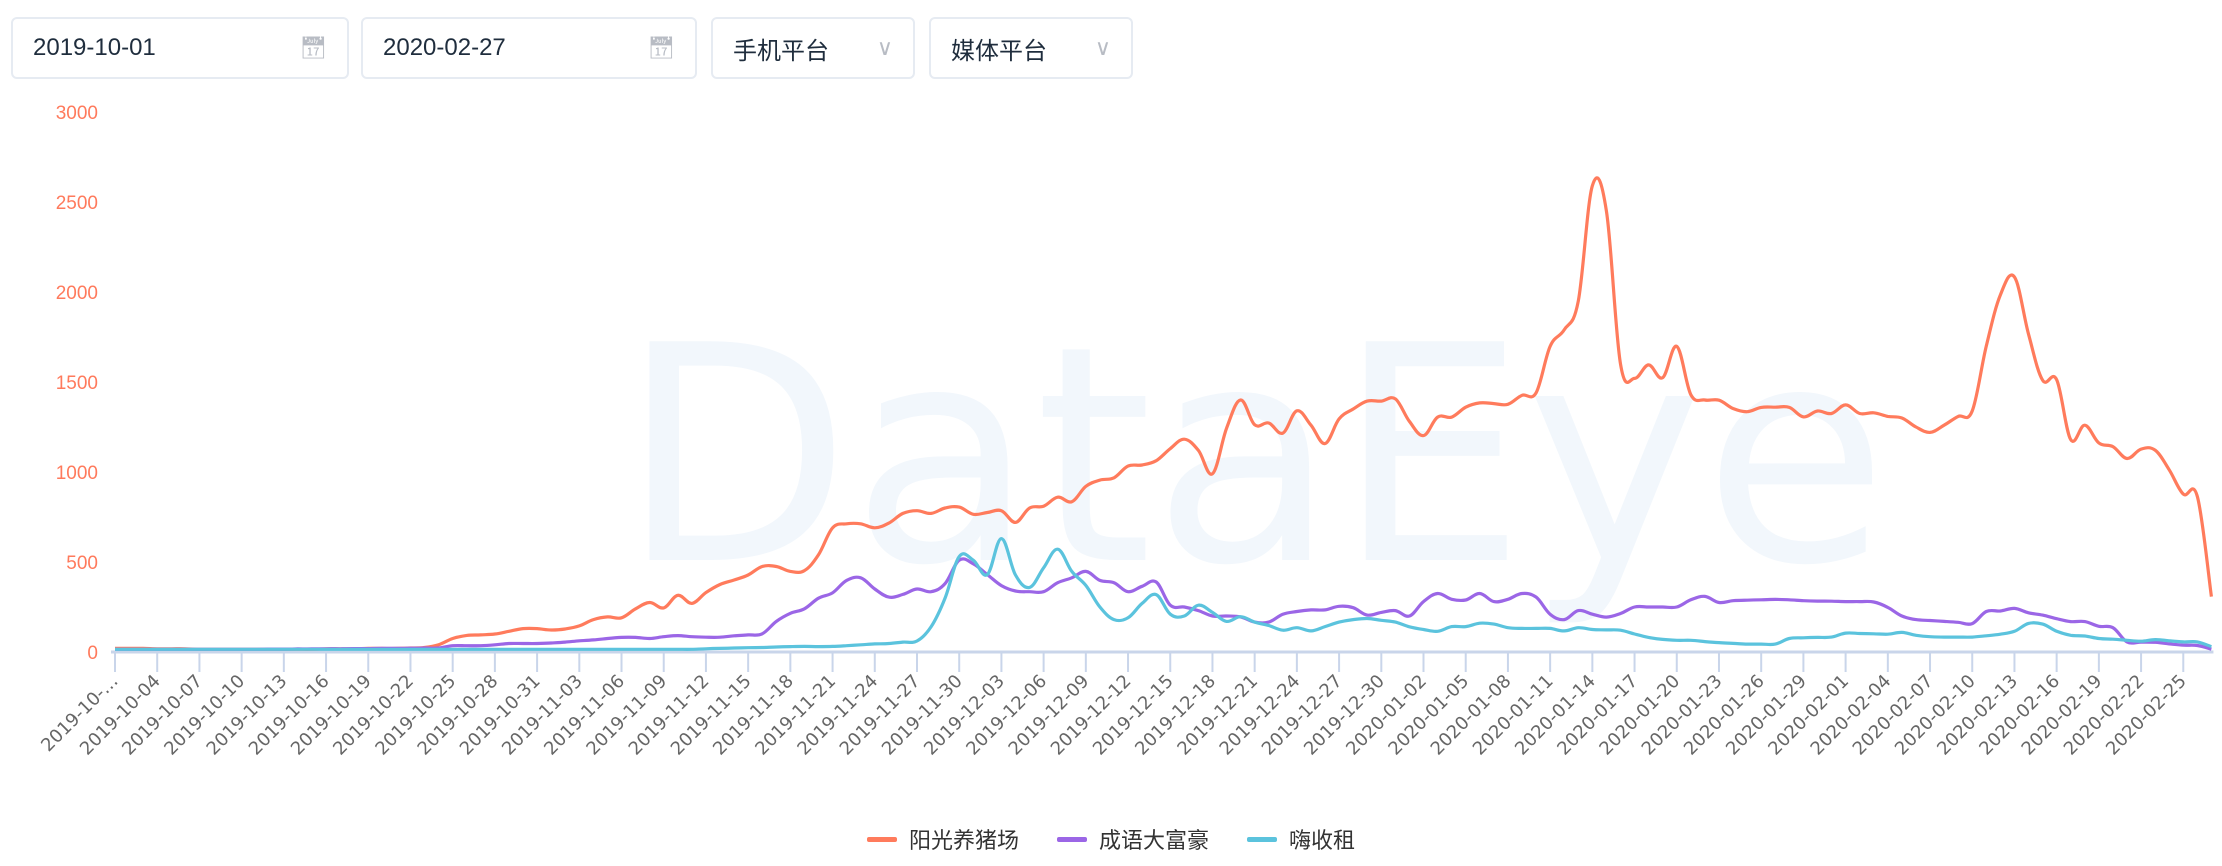  I want to click on legend-item: 阳光养猪场, so click(942, 839).